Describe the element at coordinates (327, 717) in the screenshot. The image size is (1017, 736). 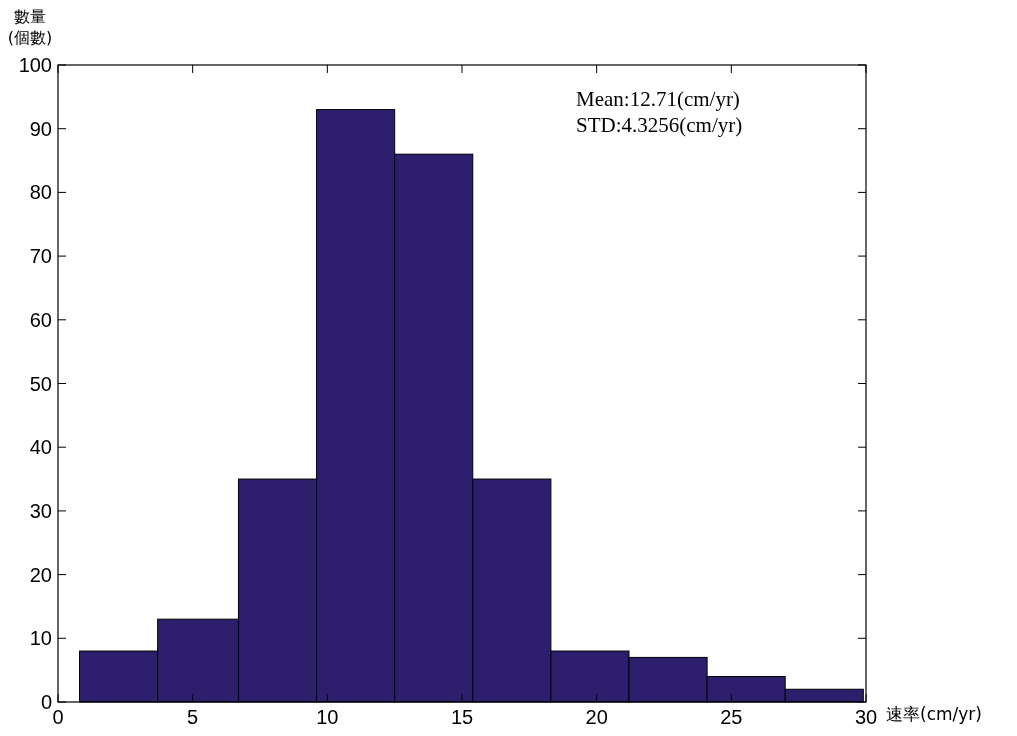
I see `x-tick-label: 10` at that location.